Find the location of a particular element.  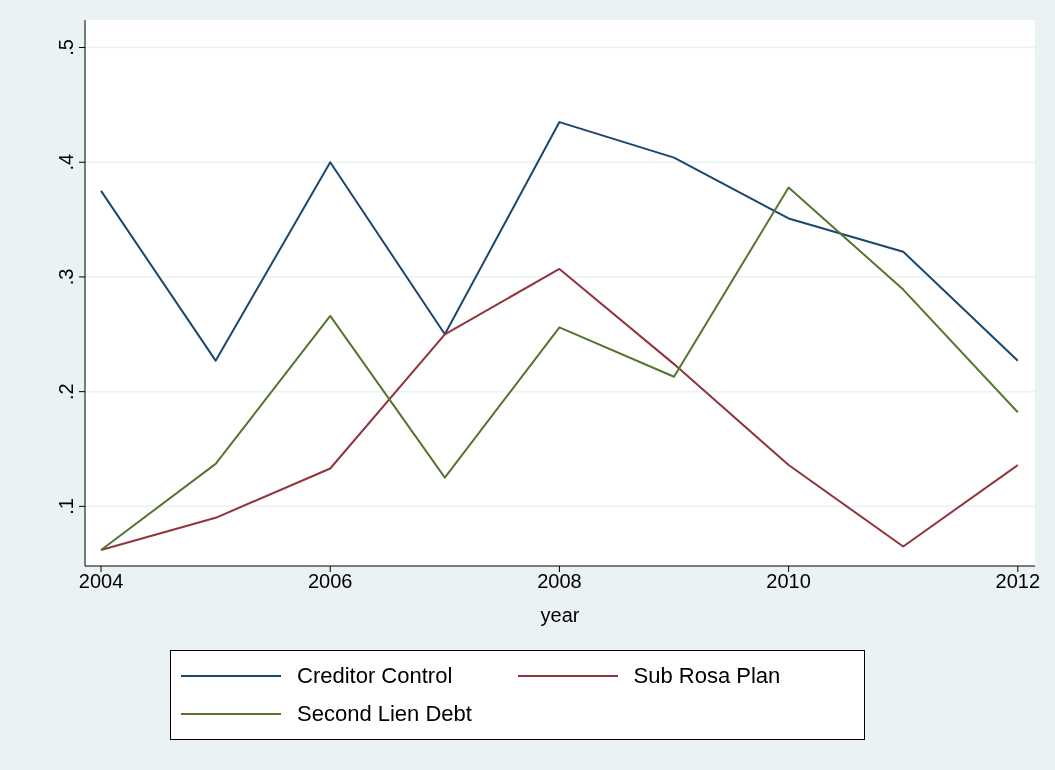

y-tick-label: .4 is located at coordinates (66, 162).